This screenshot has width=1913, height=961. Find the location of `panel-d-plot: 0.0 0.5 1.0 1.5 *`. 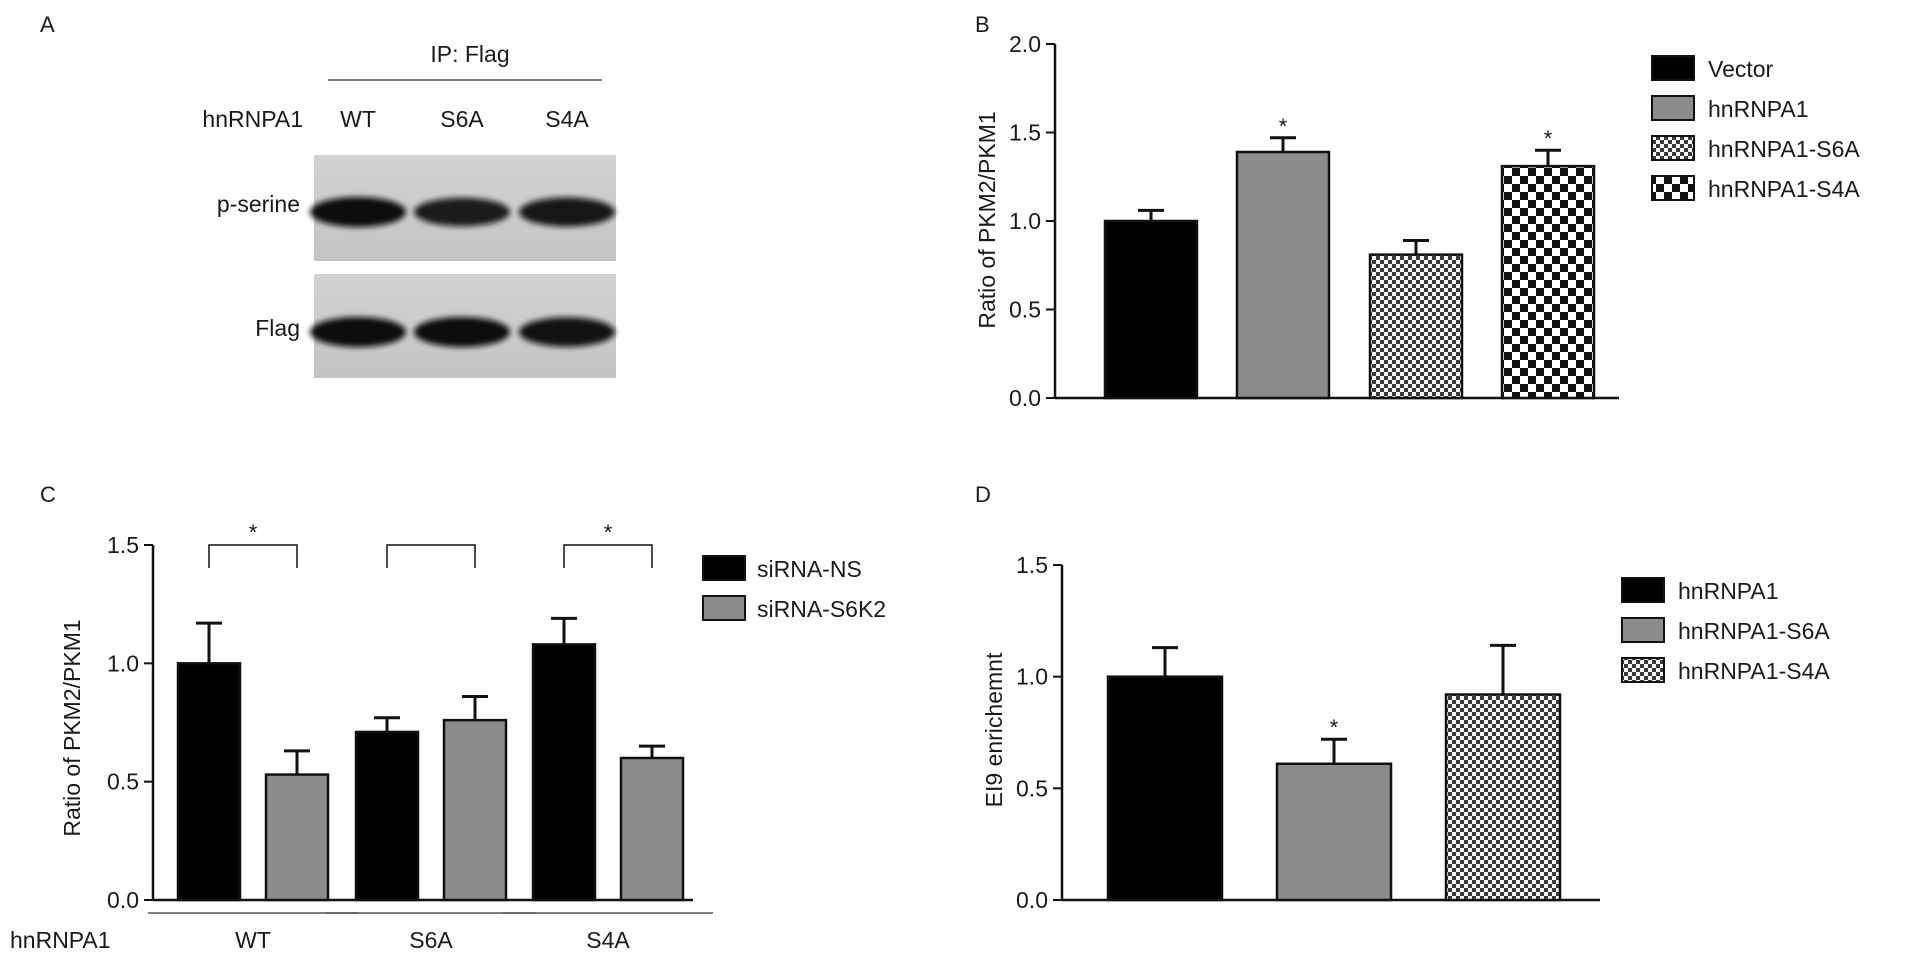

panel-d-plot: 0.0 0.5 1.0 1.5 * is located at coordinates (1308, 732).